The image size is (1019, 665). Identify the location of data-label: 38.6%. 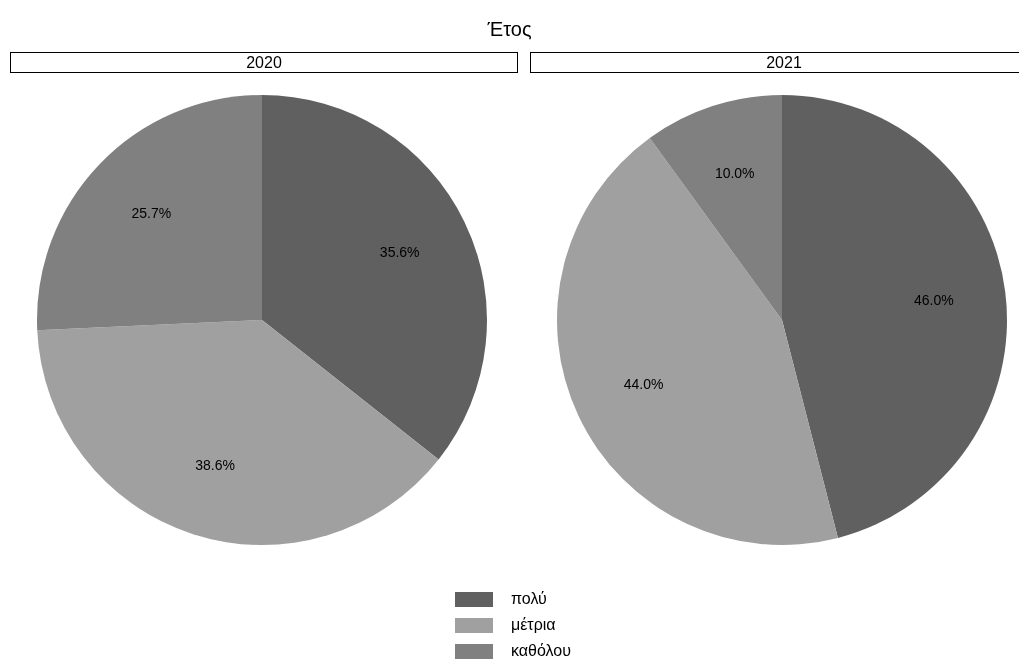
(215, 464).